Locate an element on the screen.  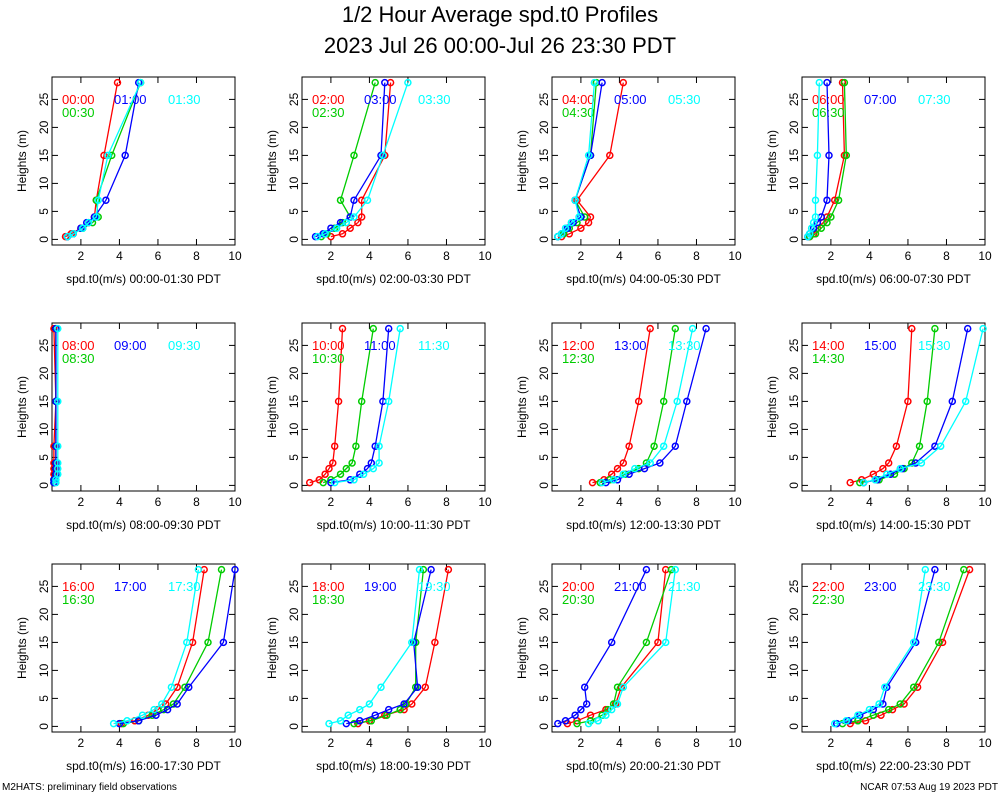
legend-entry: 18:30 is located at coordinates (328, 599).